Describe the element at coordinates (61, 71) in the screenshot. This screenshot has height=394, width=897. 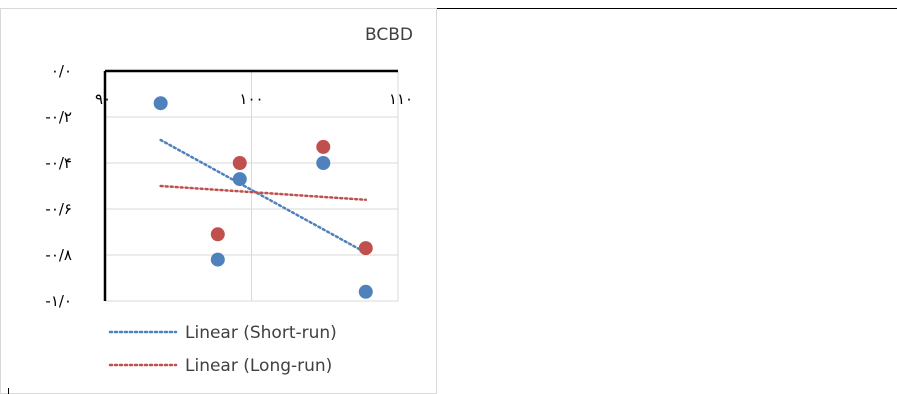
I see `y-tick-label: ۰/۰` at that location.